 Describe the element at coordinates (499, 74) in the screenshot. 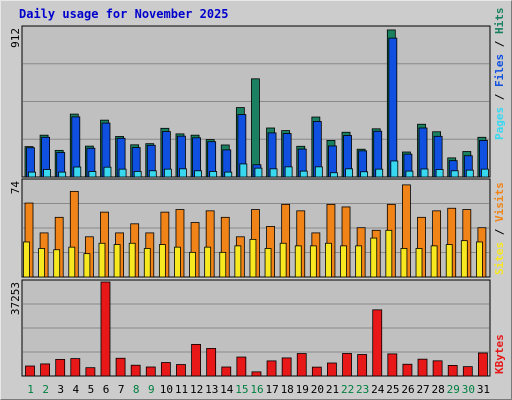

I see `legend-usage: Pages / Files / Hits` at that location.